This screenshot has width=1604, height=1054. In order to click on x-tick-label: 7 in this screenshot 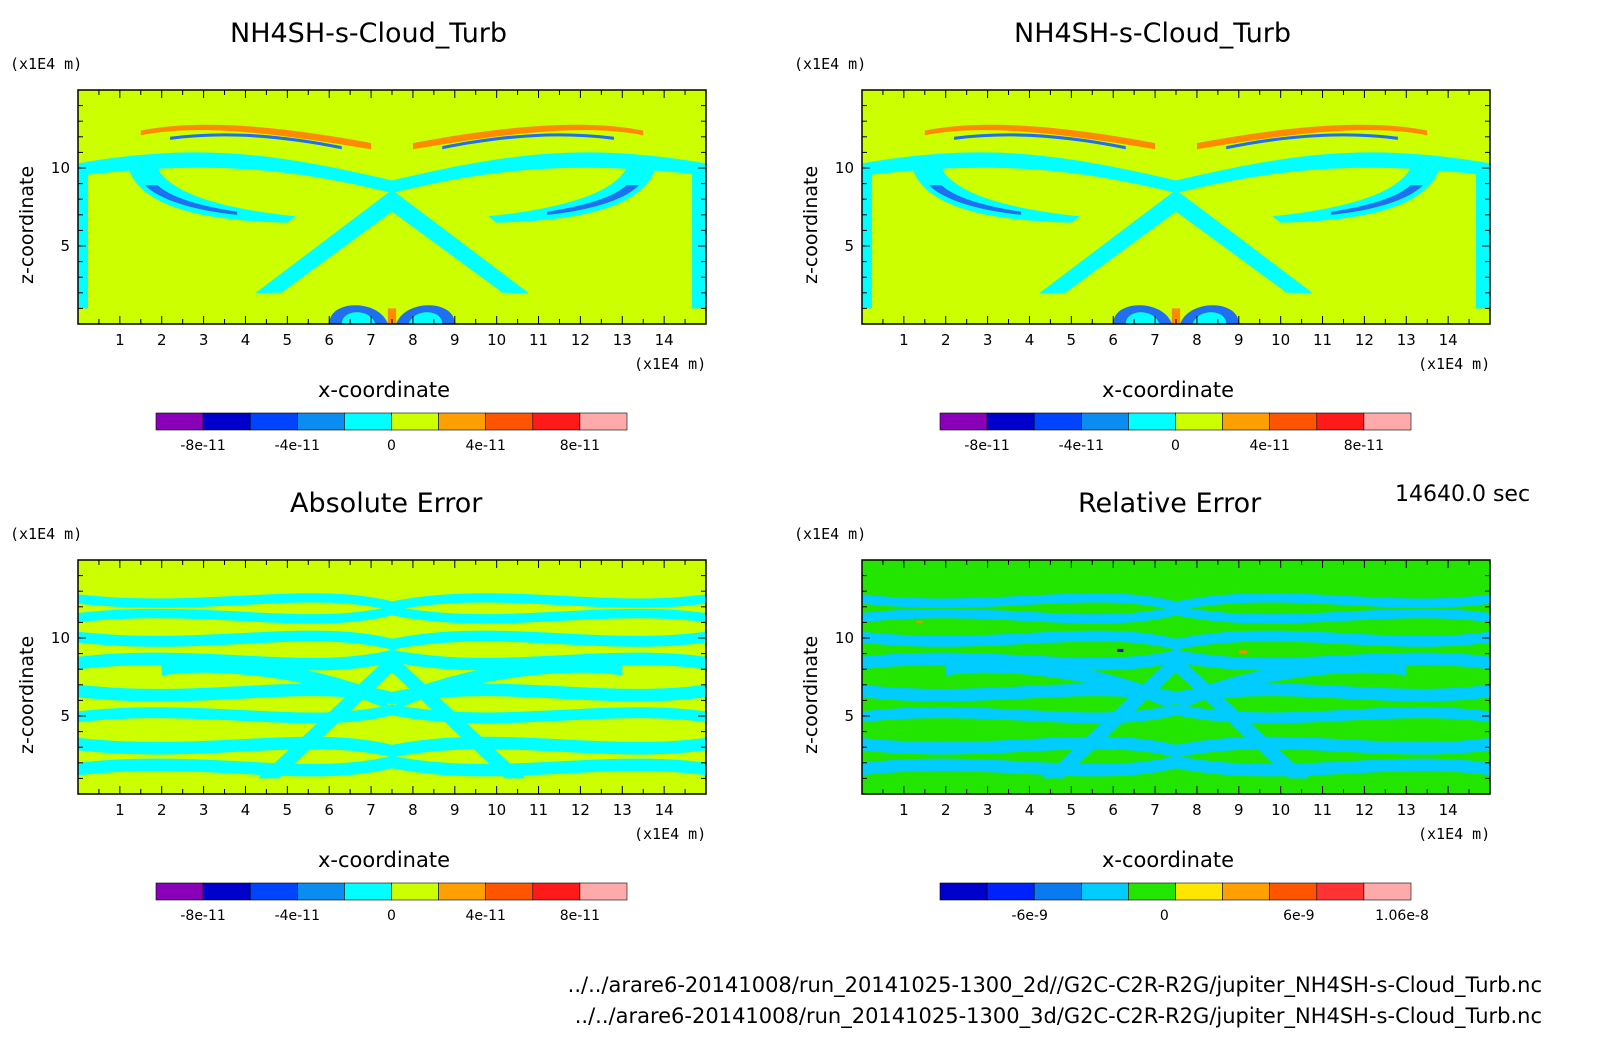, I will do `click(371, 340)`.